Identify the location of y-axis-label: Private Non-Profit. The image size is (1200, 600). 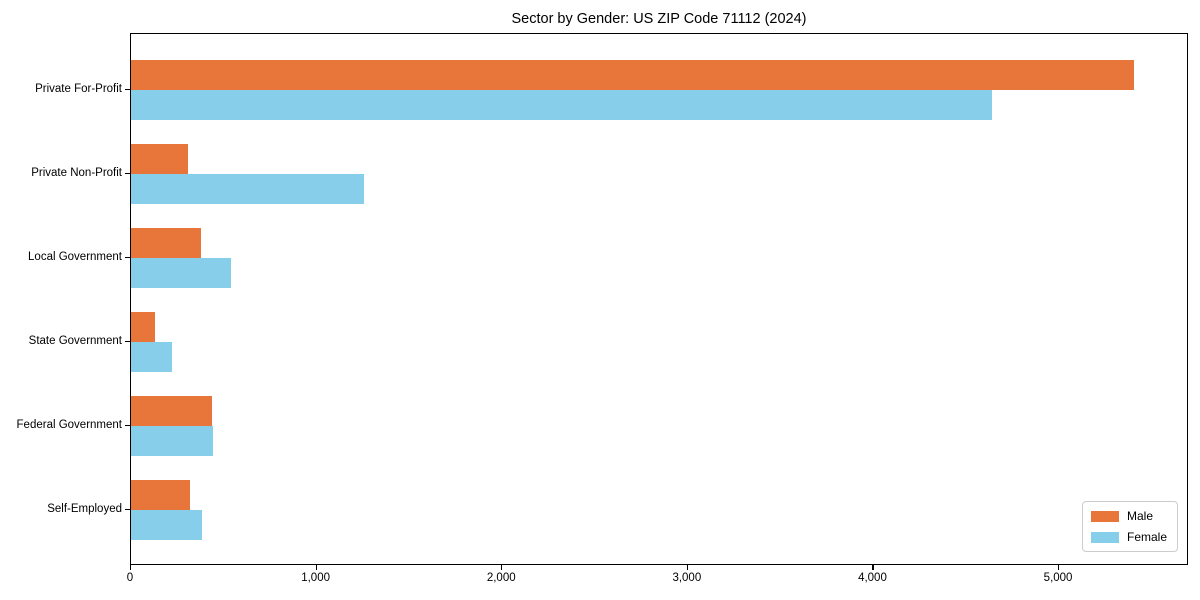
(76, 173).